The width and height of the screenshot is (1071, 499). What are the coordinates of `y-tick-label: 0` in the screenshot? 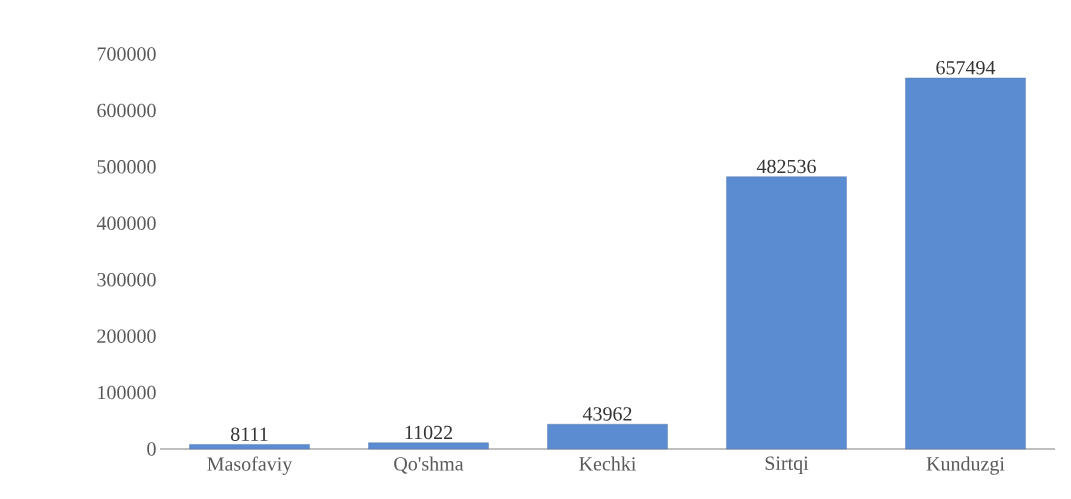 It's located at (151, 449).